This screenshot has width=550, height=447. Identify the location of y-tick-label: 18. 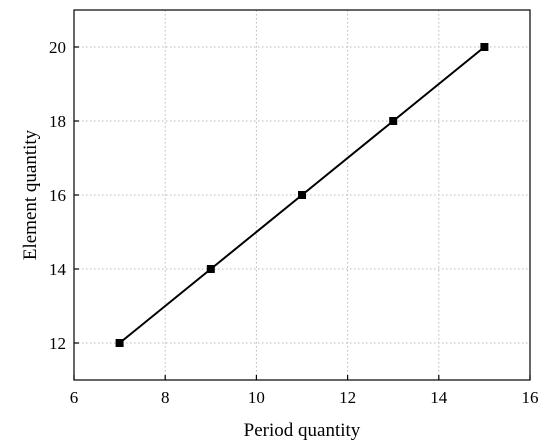
(57, 121).